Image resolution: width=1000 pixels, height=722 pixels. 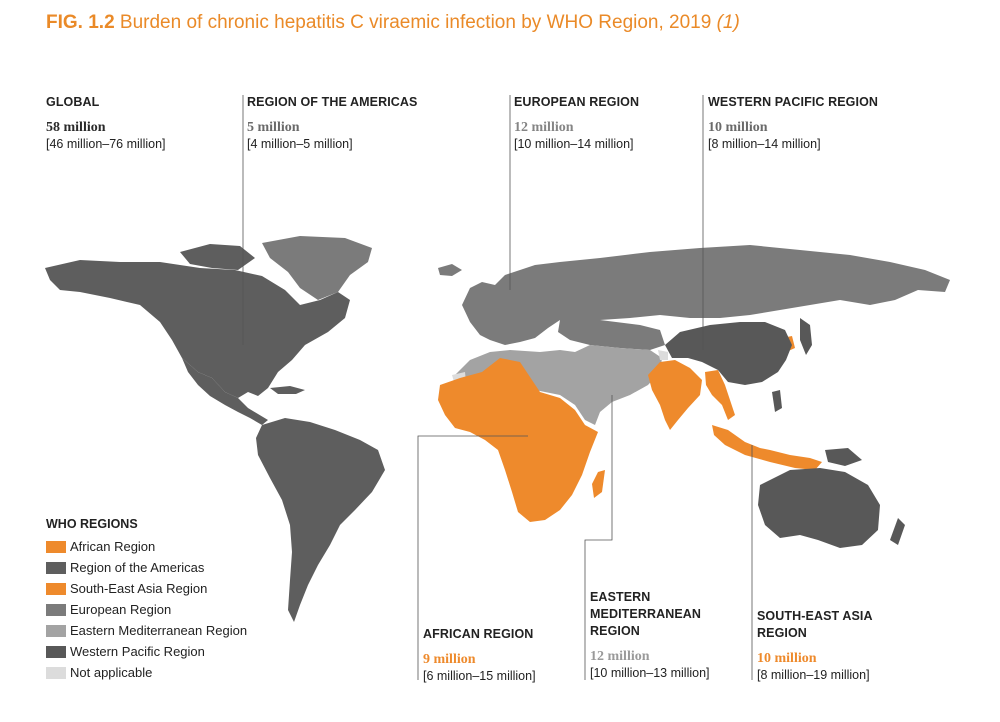 I want to click on callout-americas-range: [4 million–5 million], so click(x=300, y=144).